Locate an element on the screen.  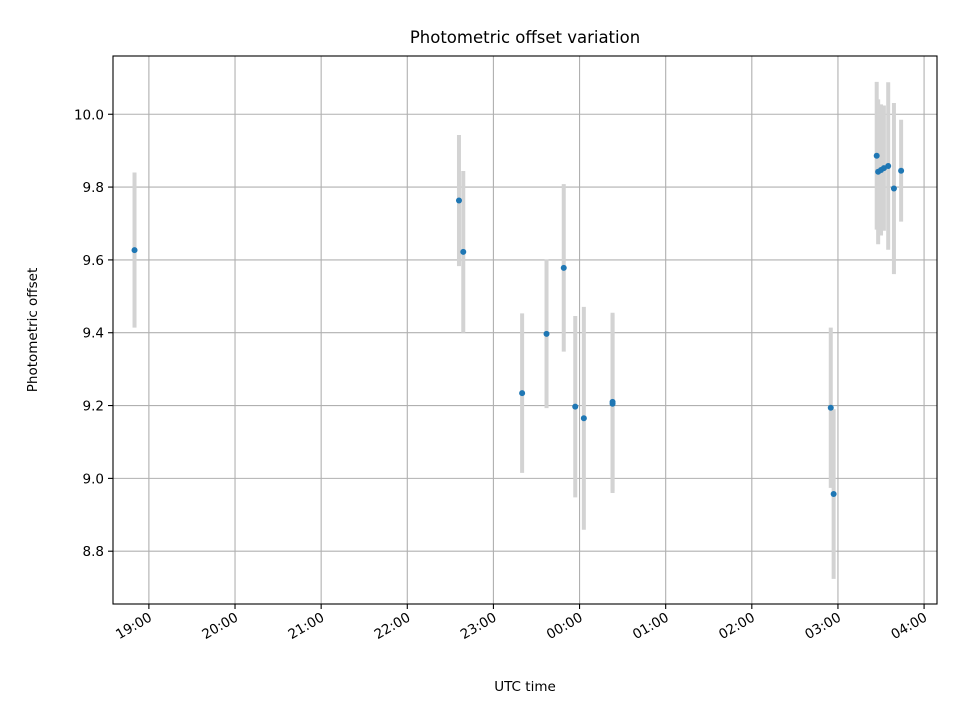
y-tick-label: 10.0 is located at coordinates (89, 115).